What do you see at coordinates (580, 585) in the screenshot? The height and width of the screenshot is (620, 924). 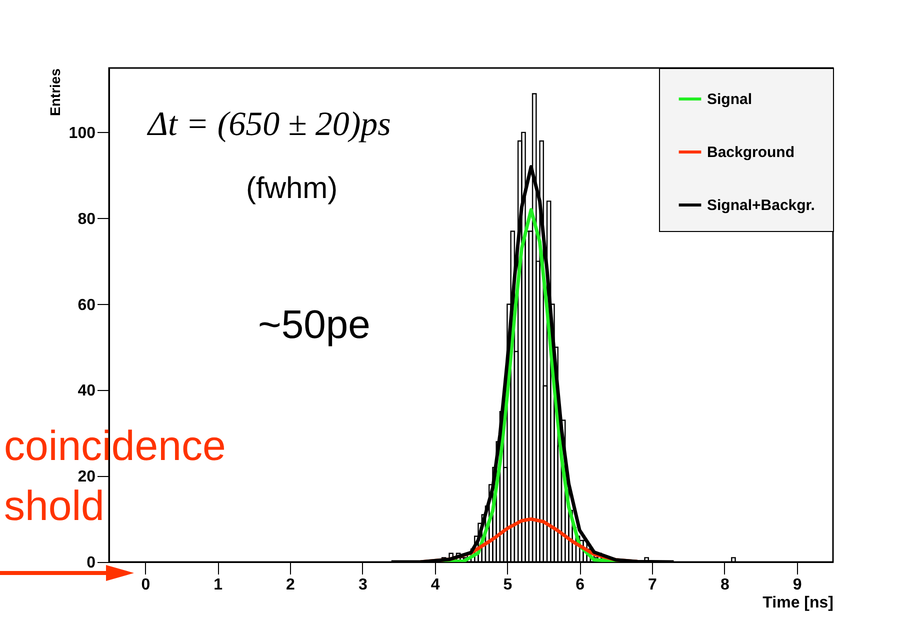 I see `x-tick-label: 6` at bounding box center [580, 585].